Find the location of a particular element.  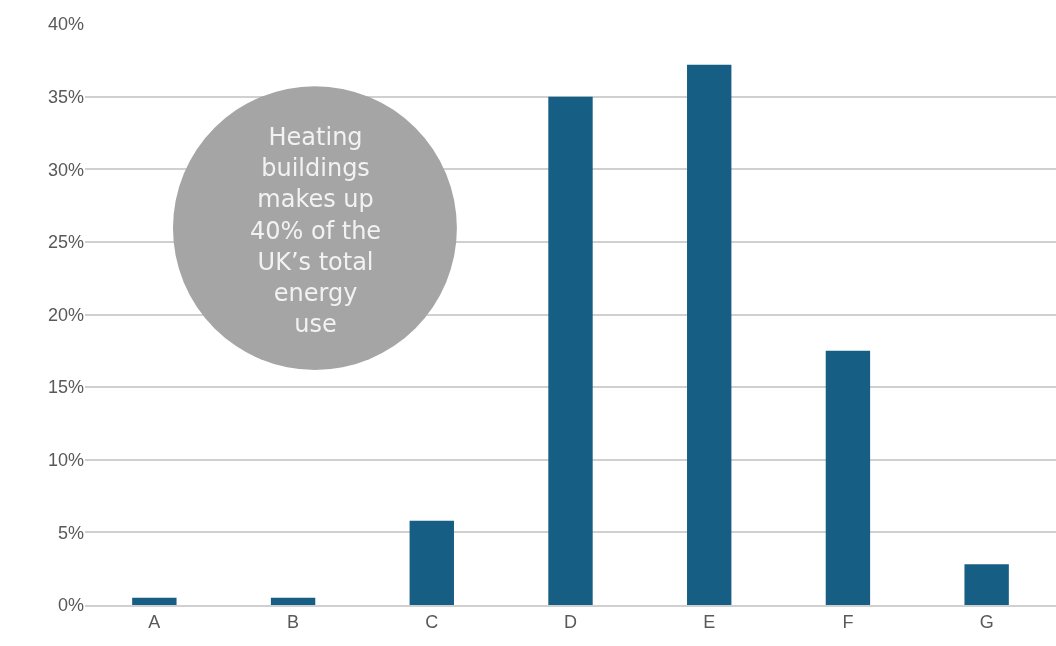

y-tick-label: 15% is located at coordinates (65, 387).